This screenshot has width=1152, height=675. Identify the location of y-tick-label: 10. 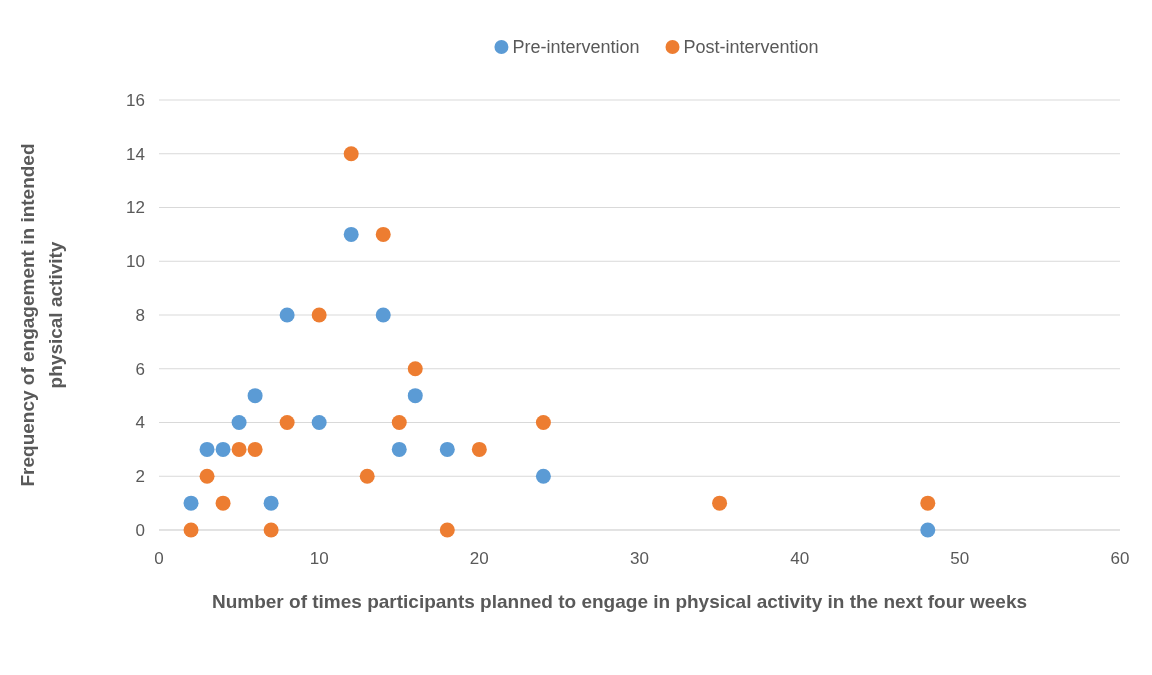
(135, 262).